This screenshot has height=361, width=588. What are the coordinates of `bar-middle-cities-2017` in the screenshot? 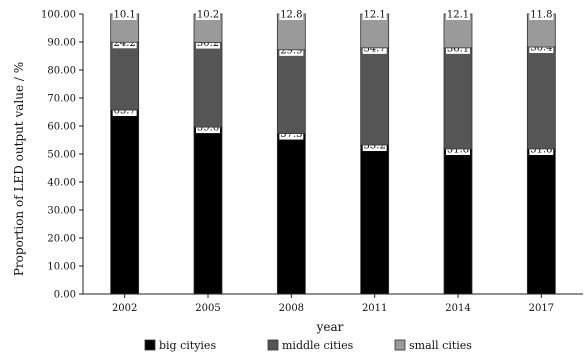 It's located at (541, 98).